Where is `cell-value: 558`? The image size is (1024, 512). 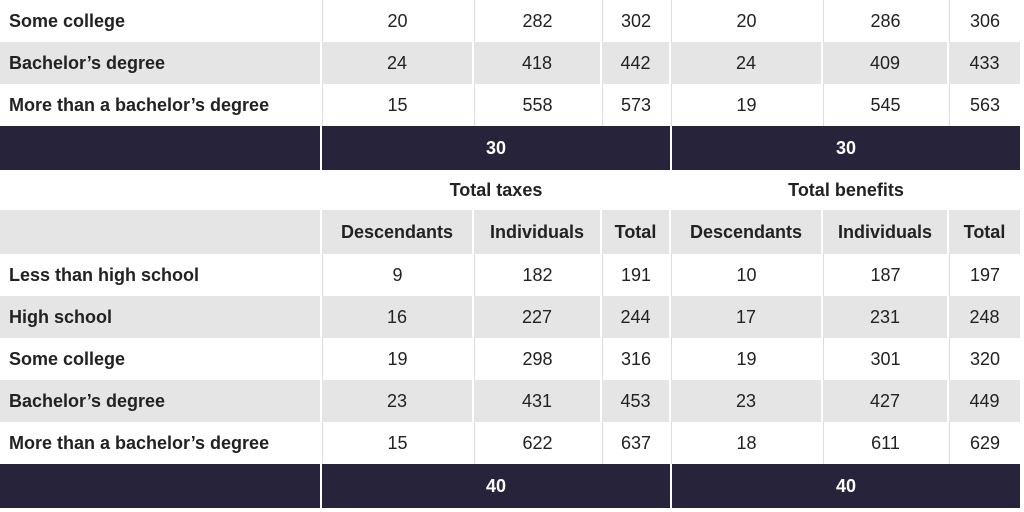
cell-value: 558 is located at coordinates (537, 105).